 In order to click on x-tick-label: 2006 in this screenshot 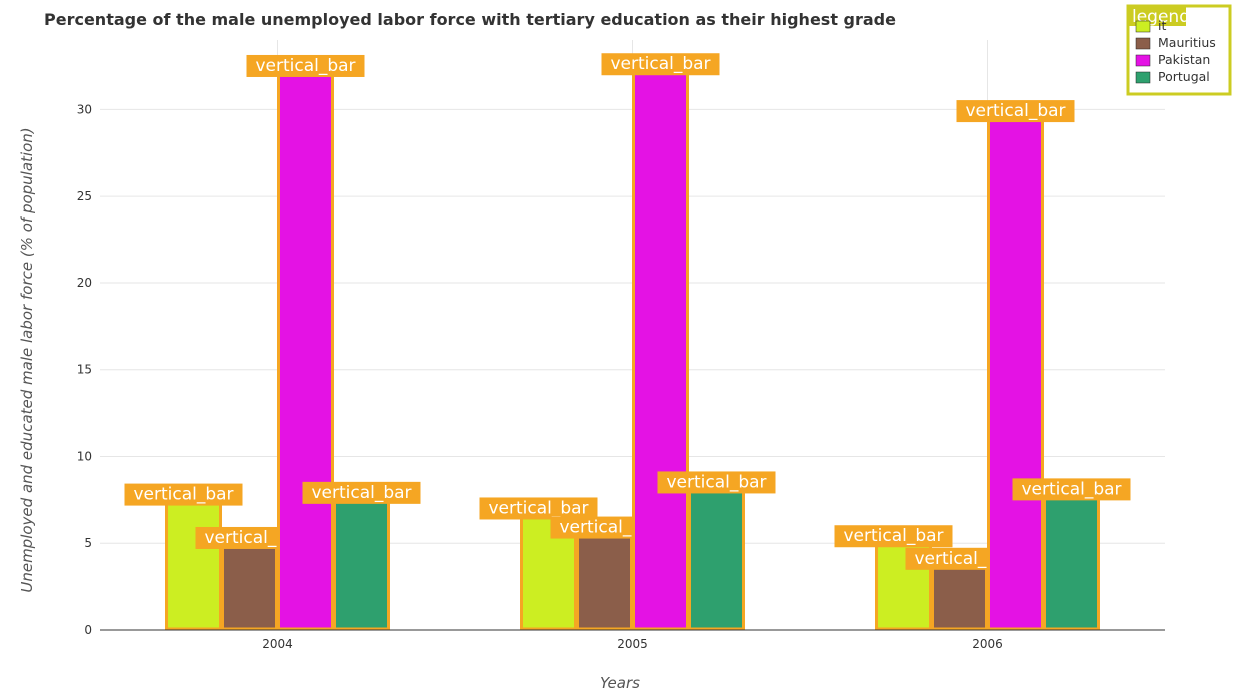, I will do `click(987, 644)`.